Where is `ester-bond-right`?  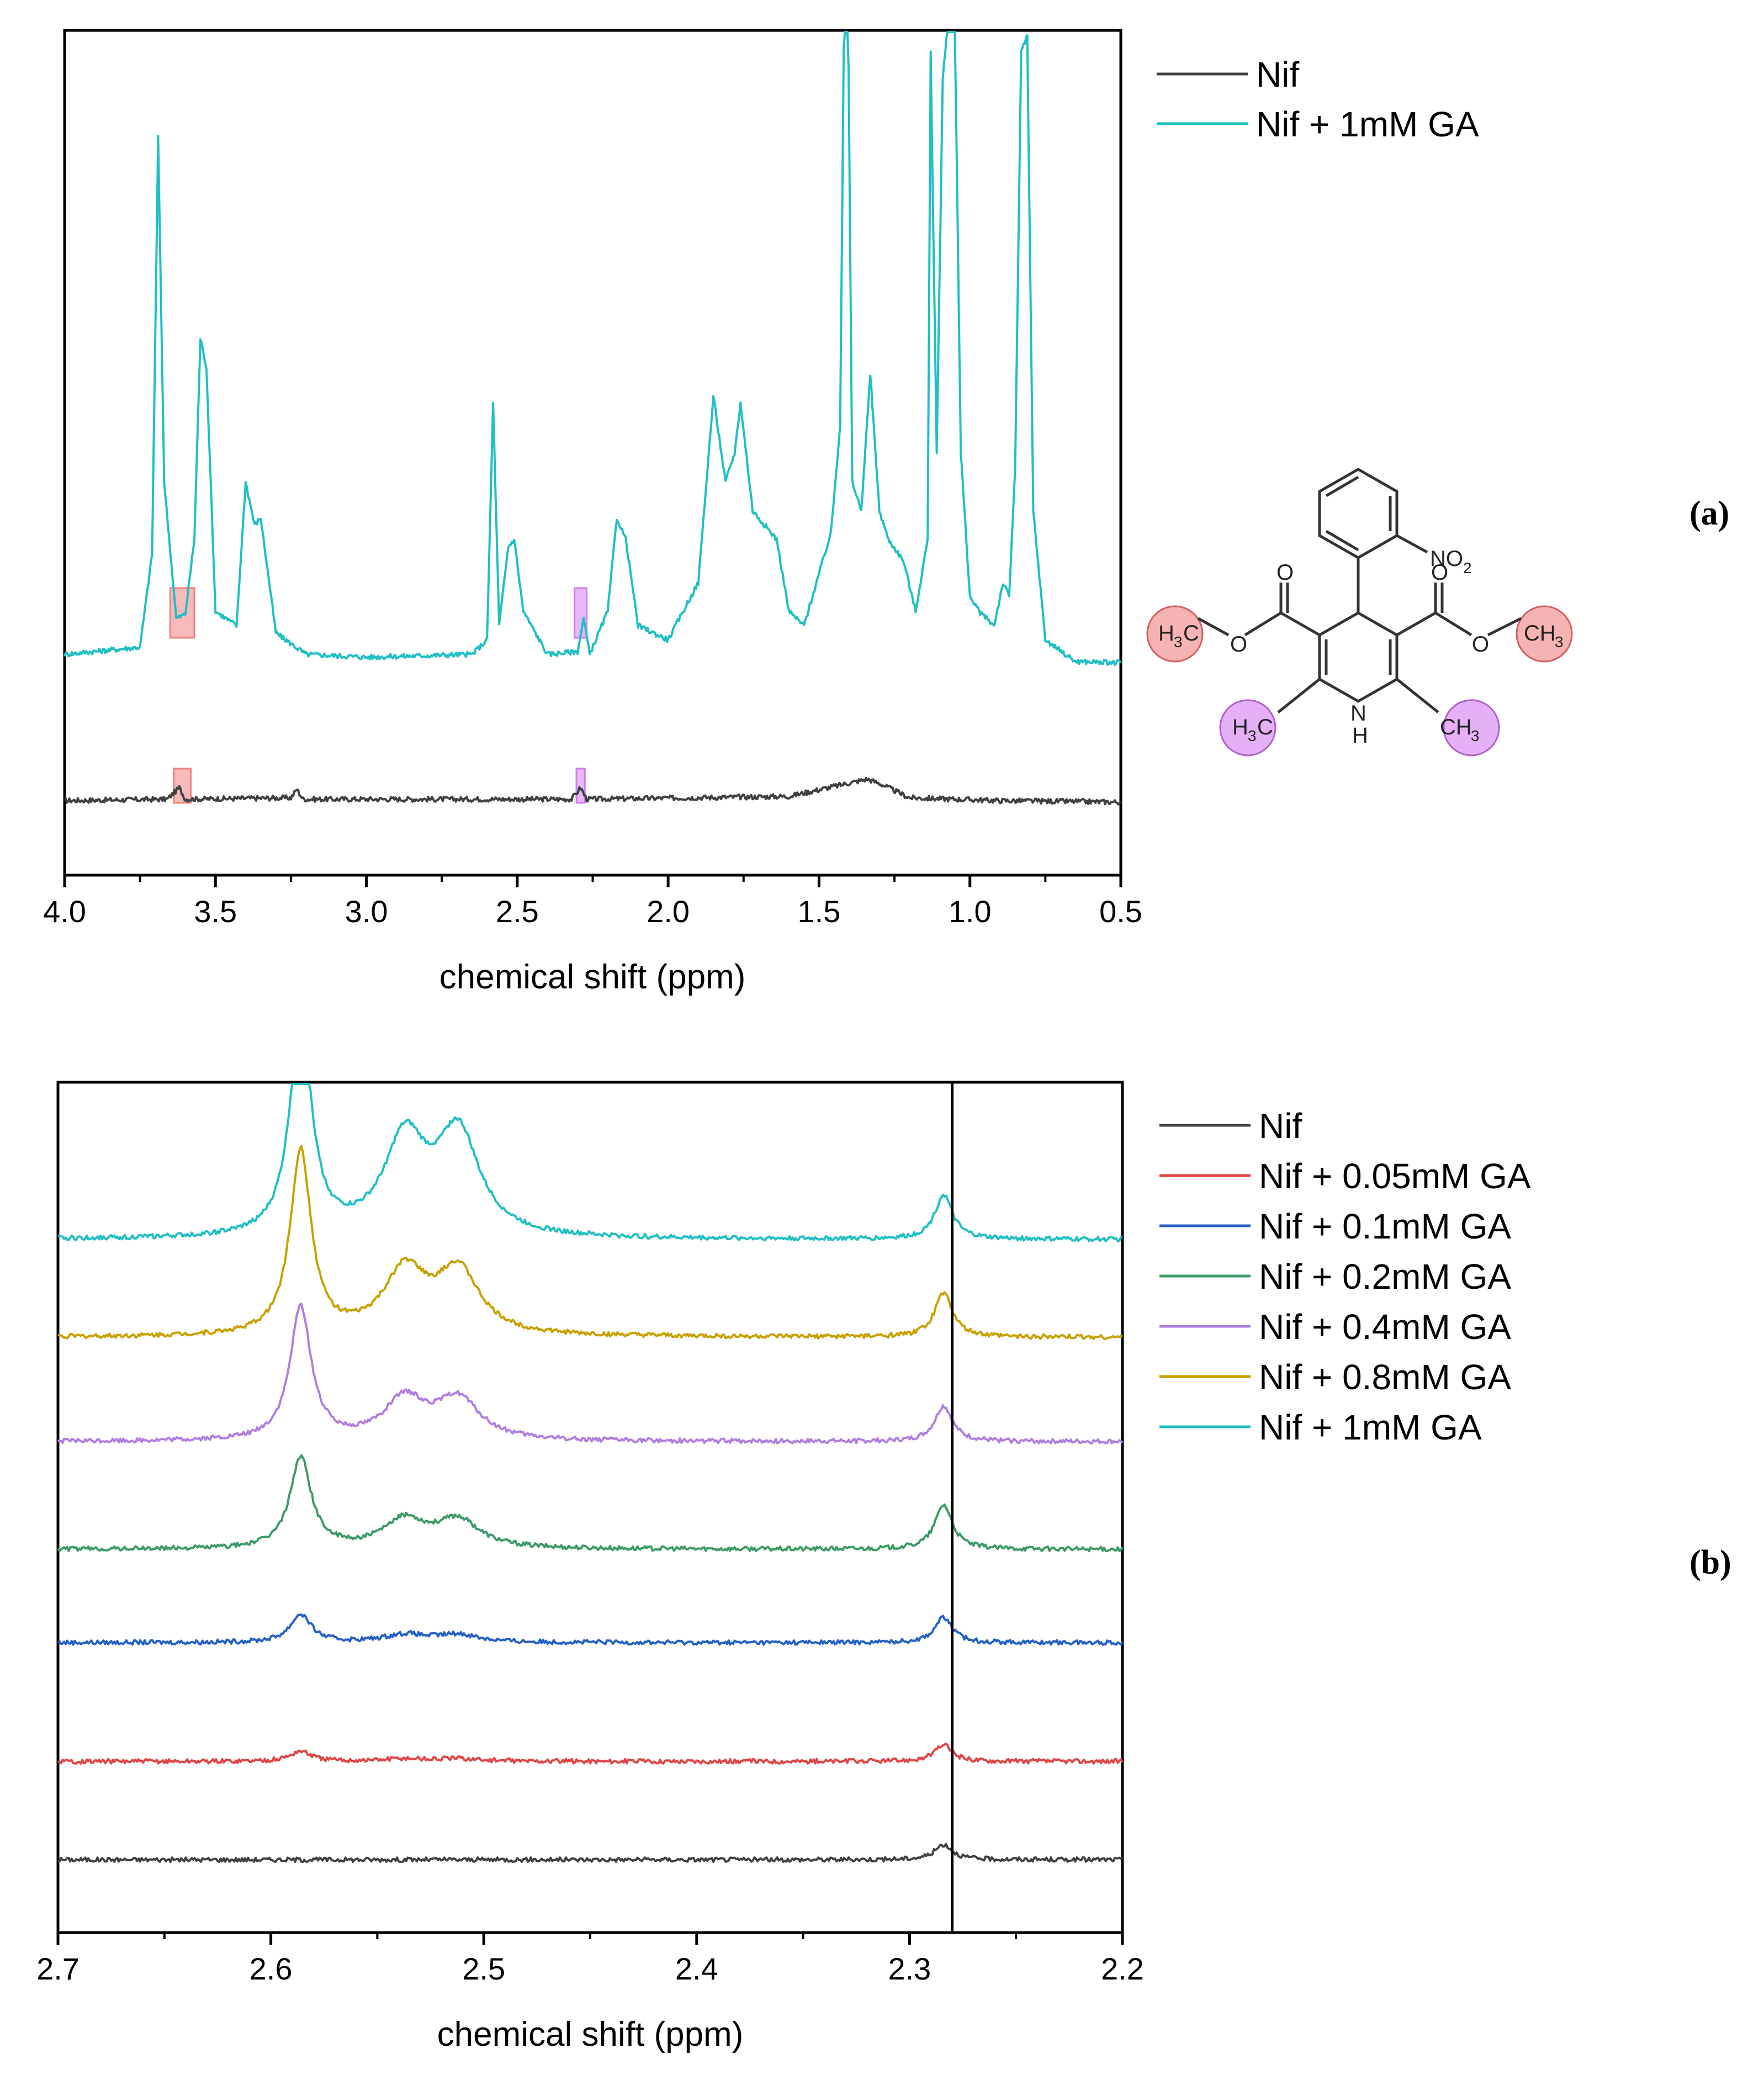
ester-bond-right is located at coordinates (1417, 624).